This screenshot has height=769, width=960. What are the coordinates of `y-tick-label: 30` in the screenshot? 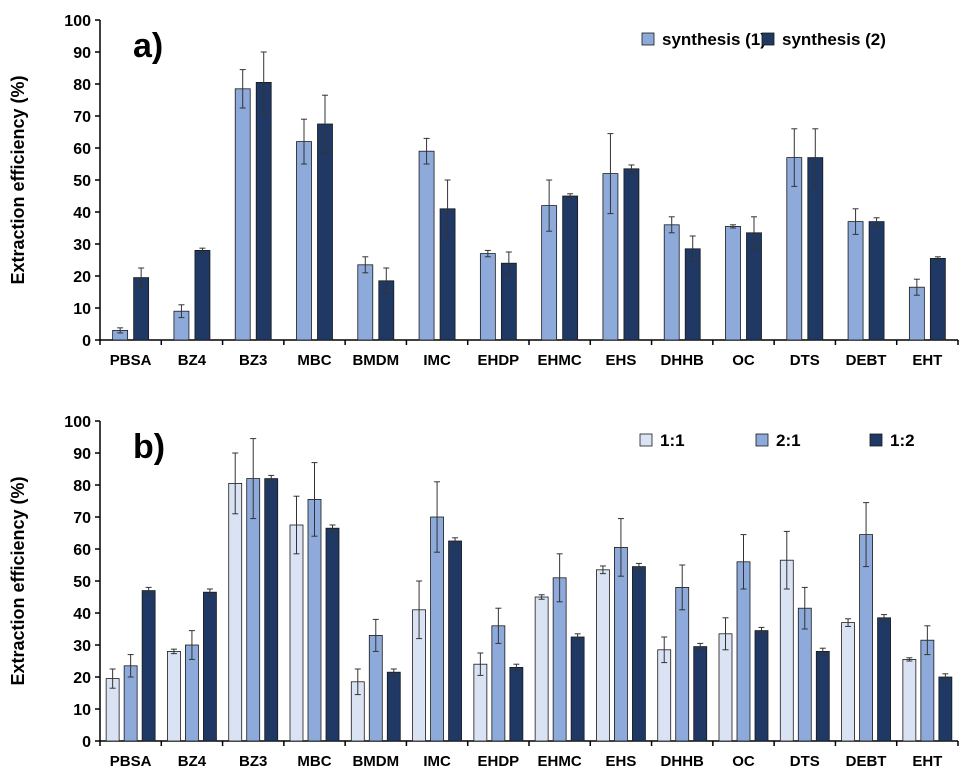 It's located at (82, 646).